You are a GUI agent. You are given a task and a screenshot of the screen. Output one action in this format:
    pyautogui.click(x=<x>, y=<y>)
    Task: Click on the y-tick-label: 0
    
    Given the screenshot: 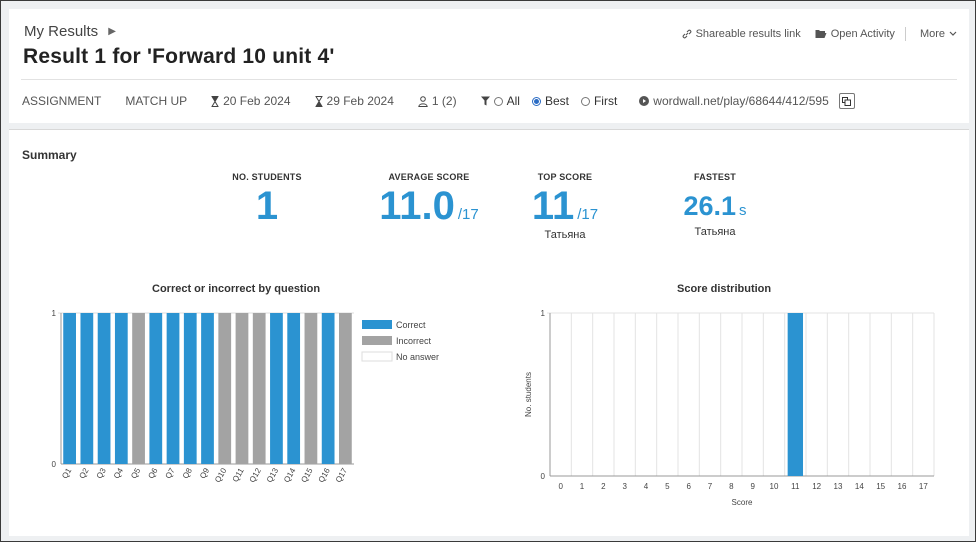 What is the action you would take?
    pyautogui.click(x=54, y=464)
    